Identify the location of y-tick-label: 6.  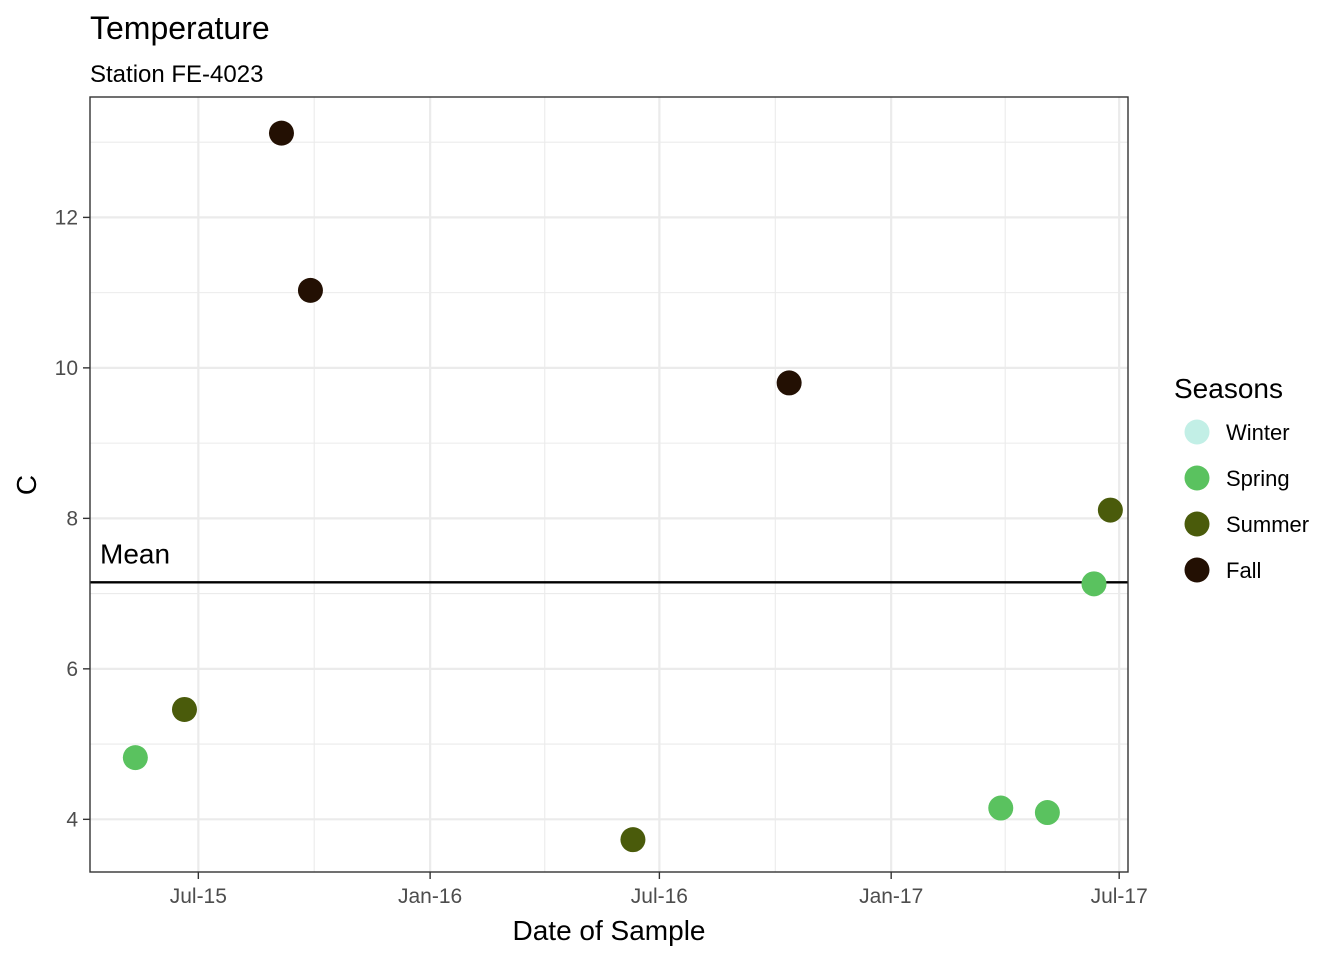
(72, 669).